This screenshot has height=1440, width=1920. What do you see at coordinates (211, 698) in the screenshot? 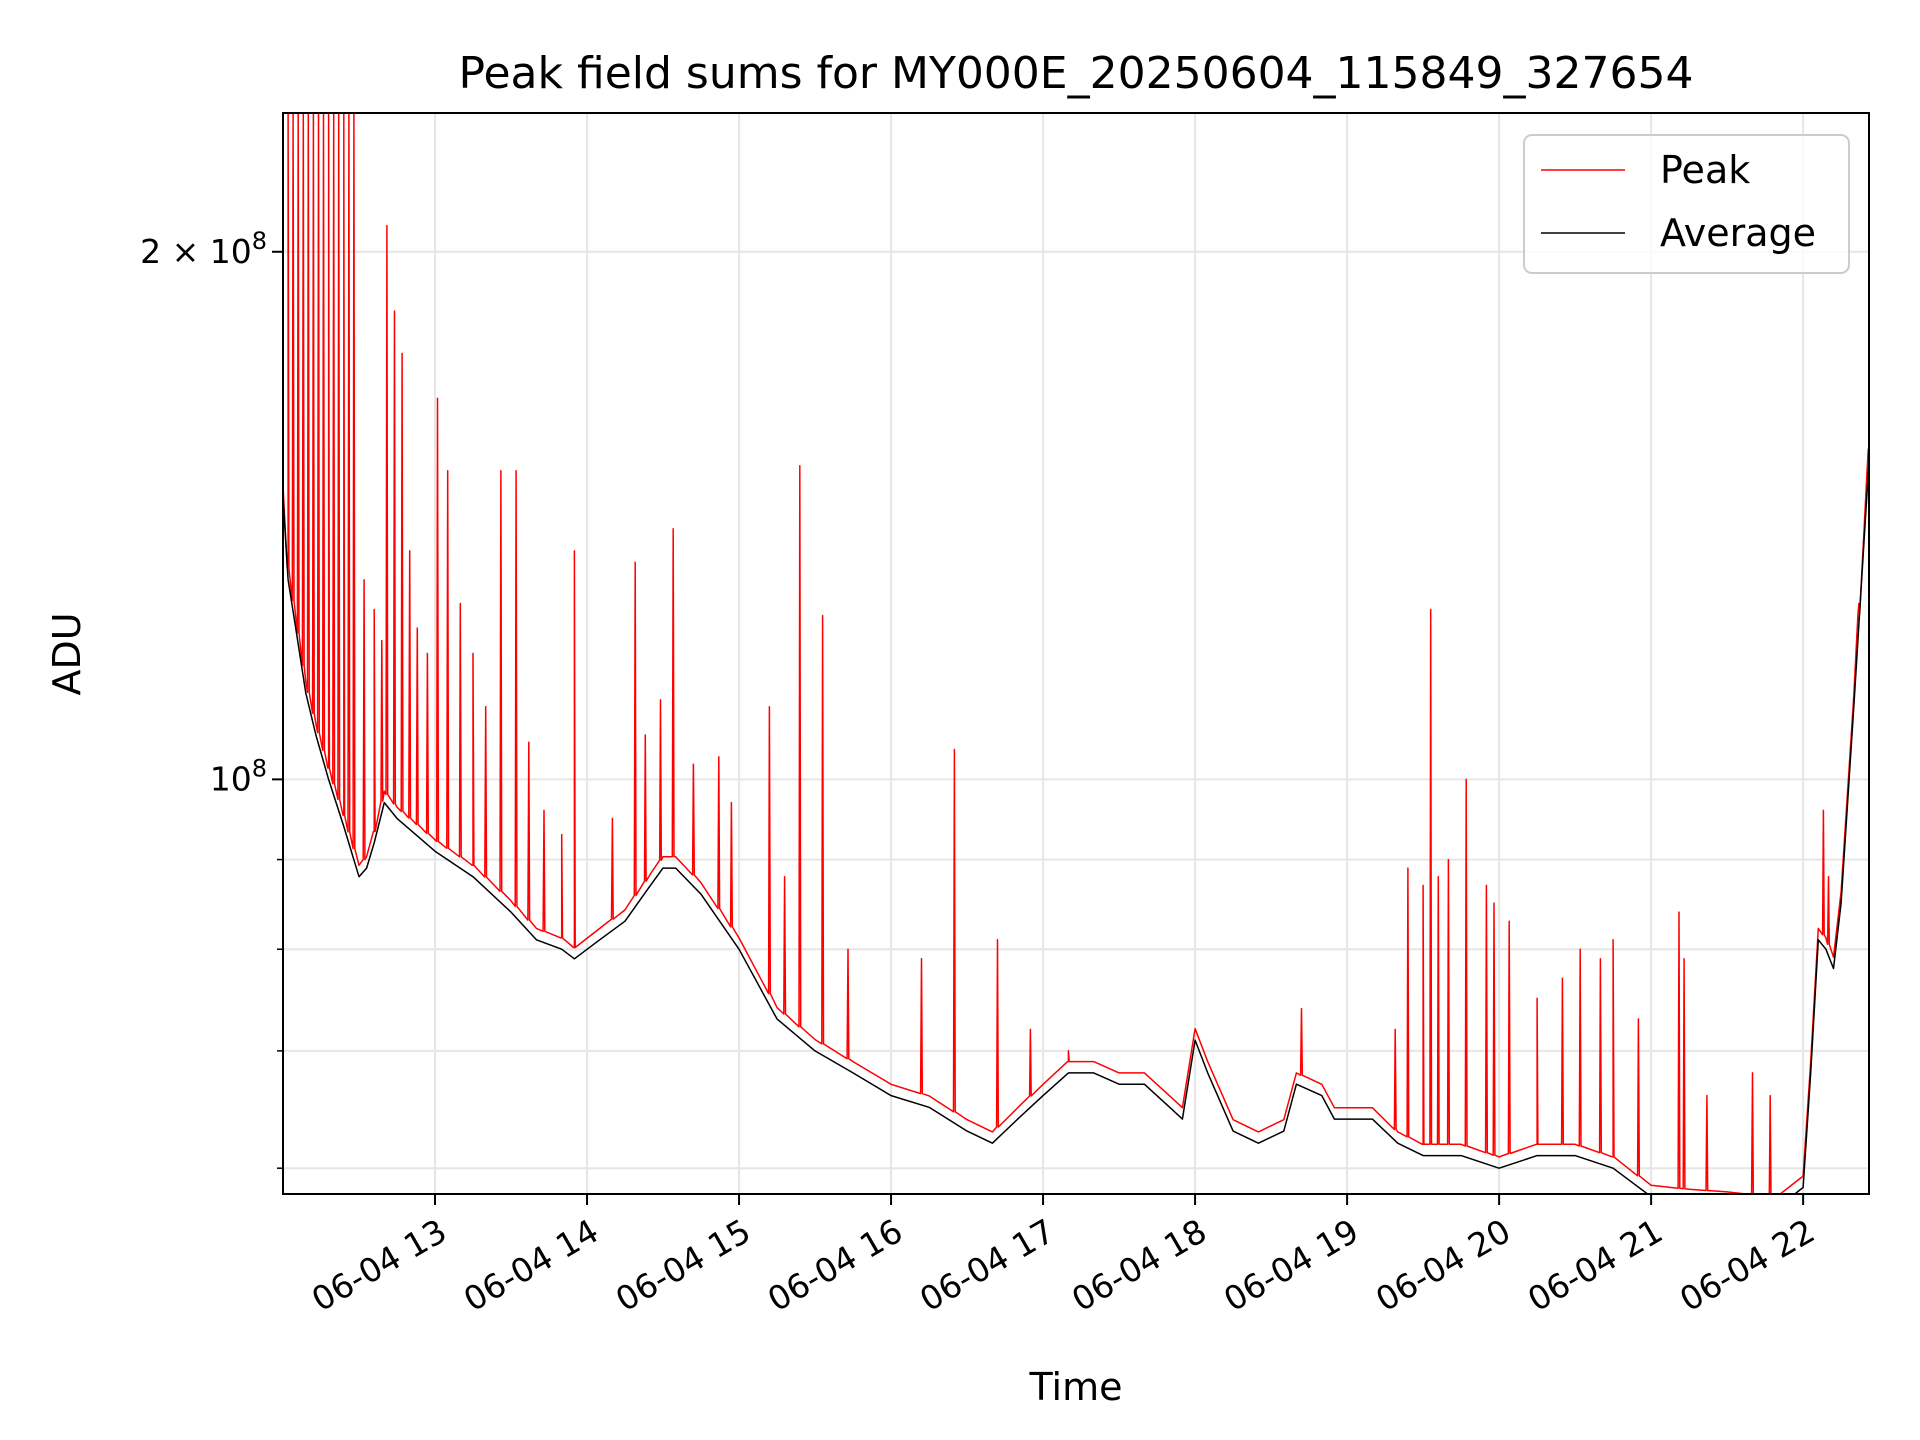
I see `y-ticks: 108 2 × 108` at bounding box center [211, 698].